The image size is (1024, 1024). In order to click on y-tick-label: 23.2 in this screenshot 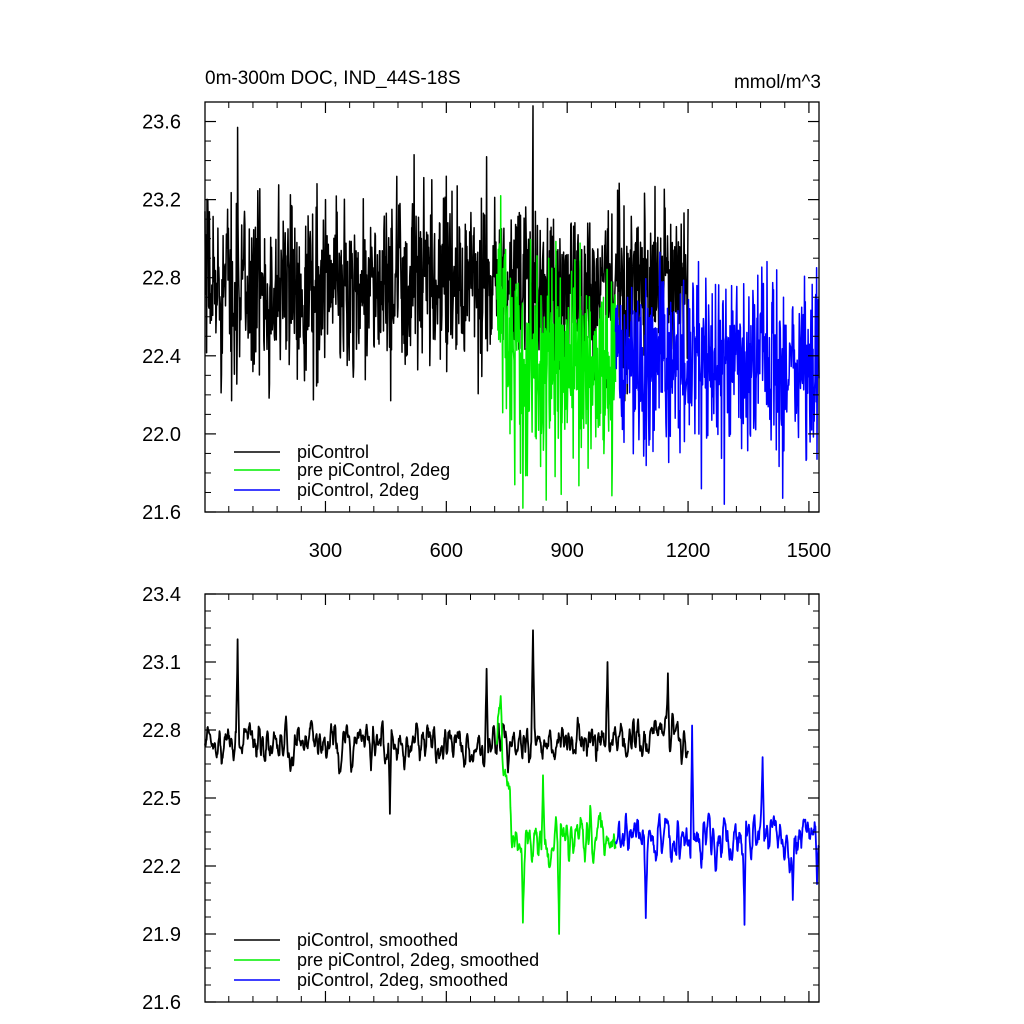, I will do `click(161, 201)`.